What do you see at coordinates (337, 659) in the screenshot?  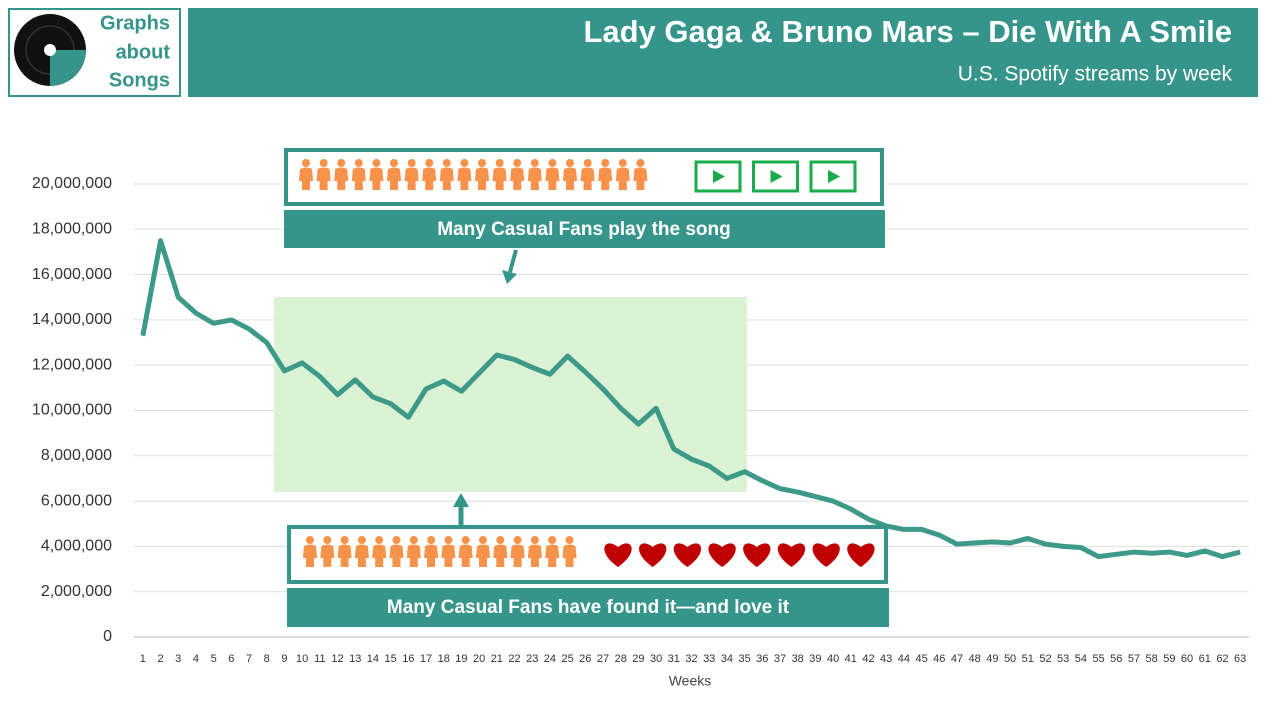 I see `x-tick-label: 12` at bounding box center [337, 659].